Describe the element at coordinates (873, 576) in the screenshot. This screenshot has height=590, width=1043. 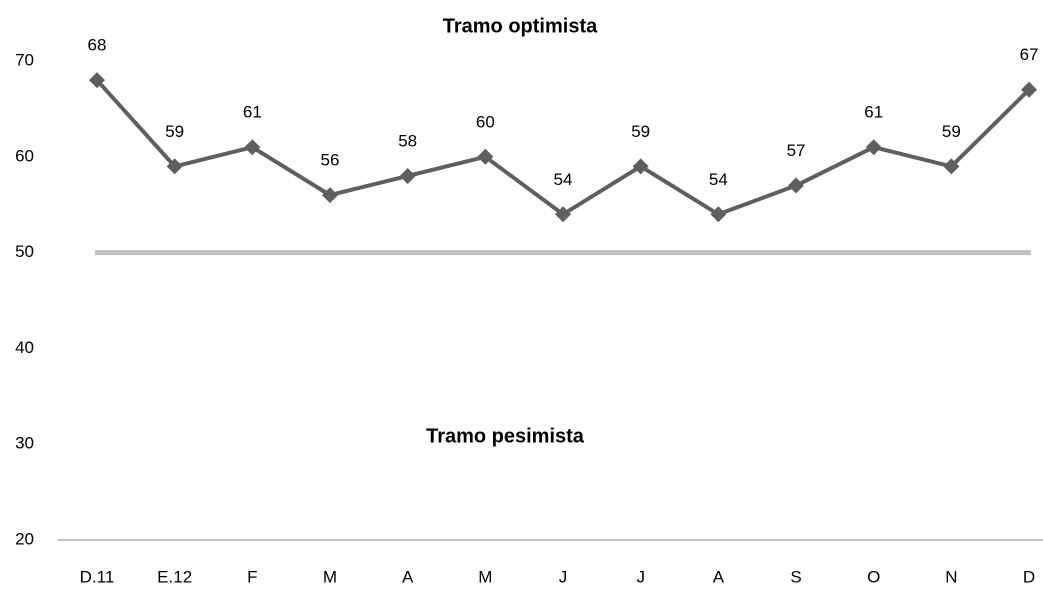
I see `x-tick-label: O` at that location.